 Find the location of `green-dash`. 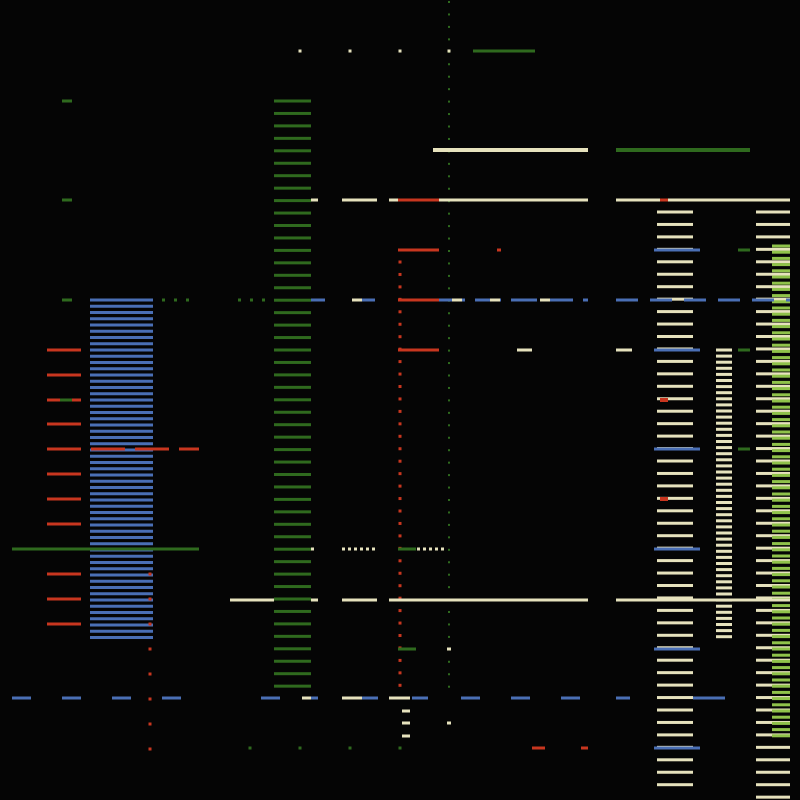

green-dash is located at coordinates (67, 101).